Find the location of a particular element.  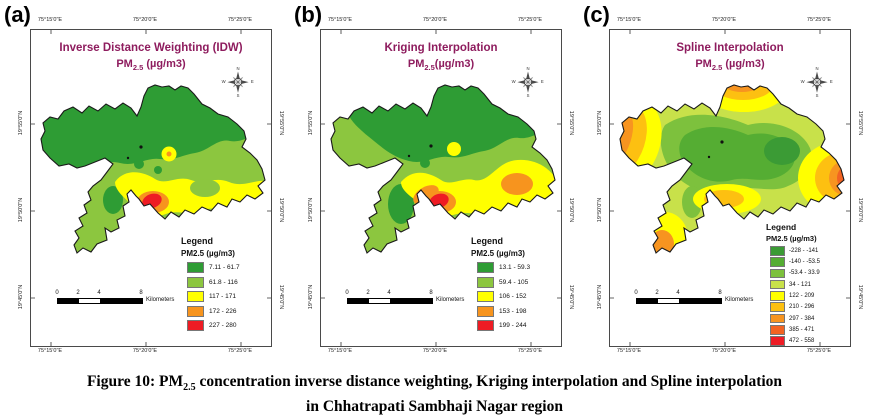

legend-label: 61.8 - 116 is located at coordinates (223, 282).